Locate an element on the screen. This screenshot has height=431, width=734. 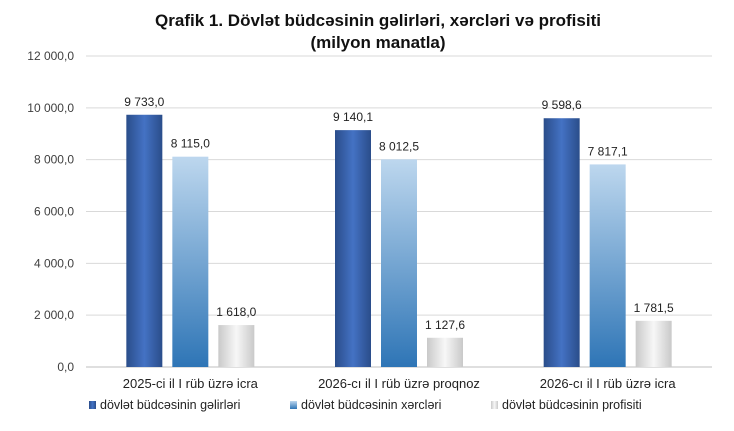
y-tick-label: 12 000,0 is located at coordinates (50, 56).